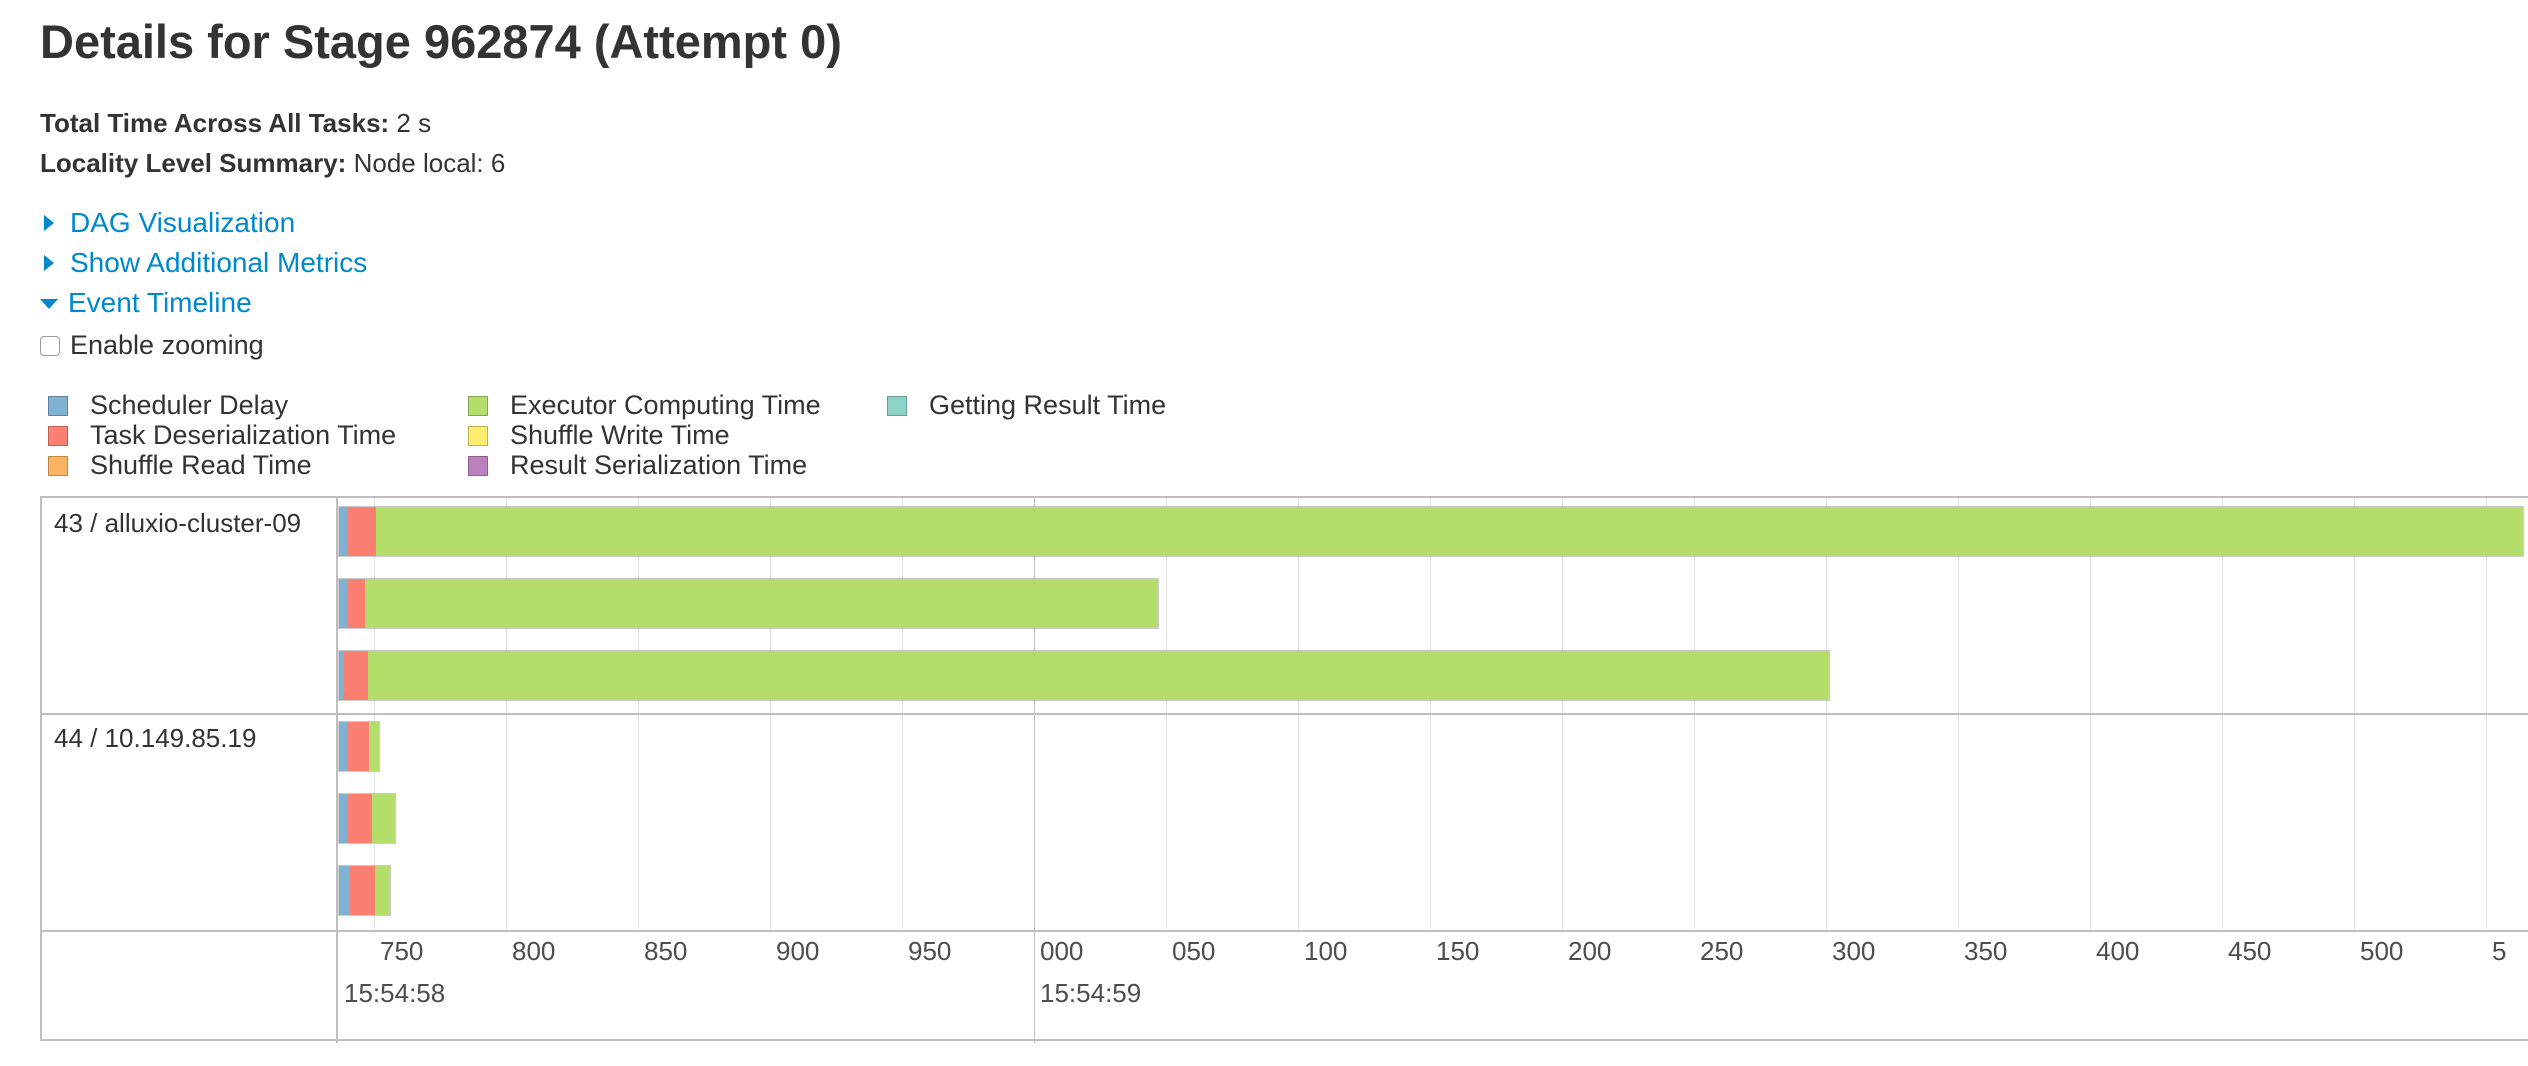  Describe the element at coordinates (620, 435) in the screenshot. I see `legend-label: Shuffle Write Time` at that location.